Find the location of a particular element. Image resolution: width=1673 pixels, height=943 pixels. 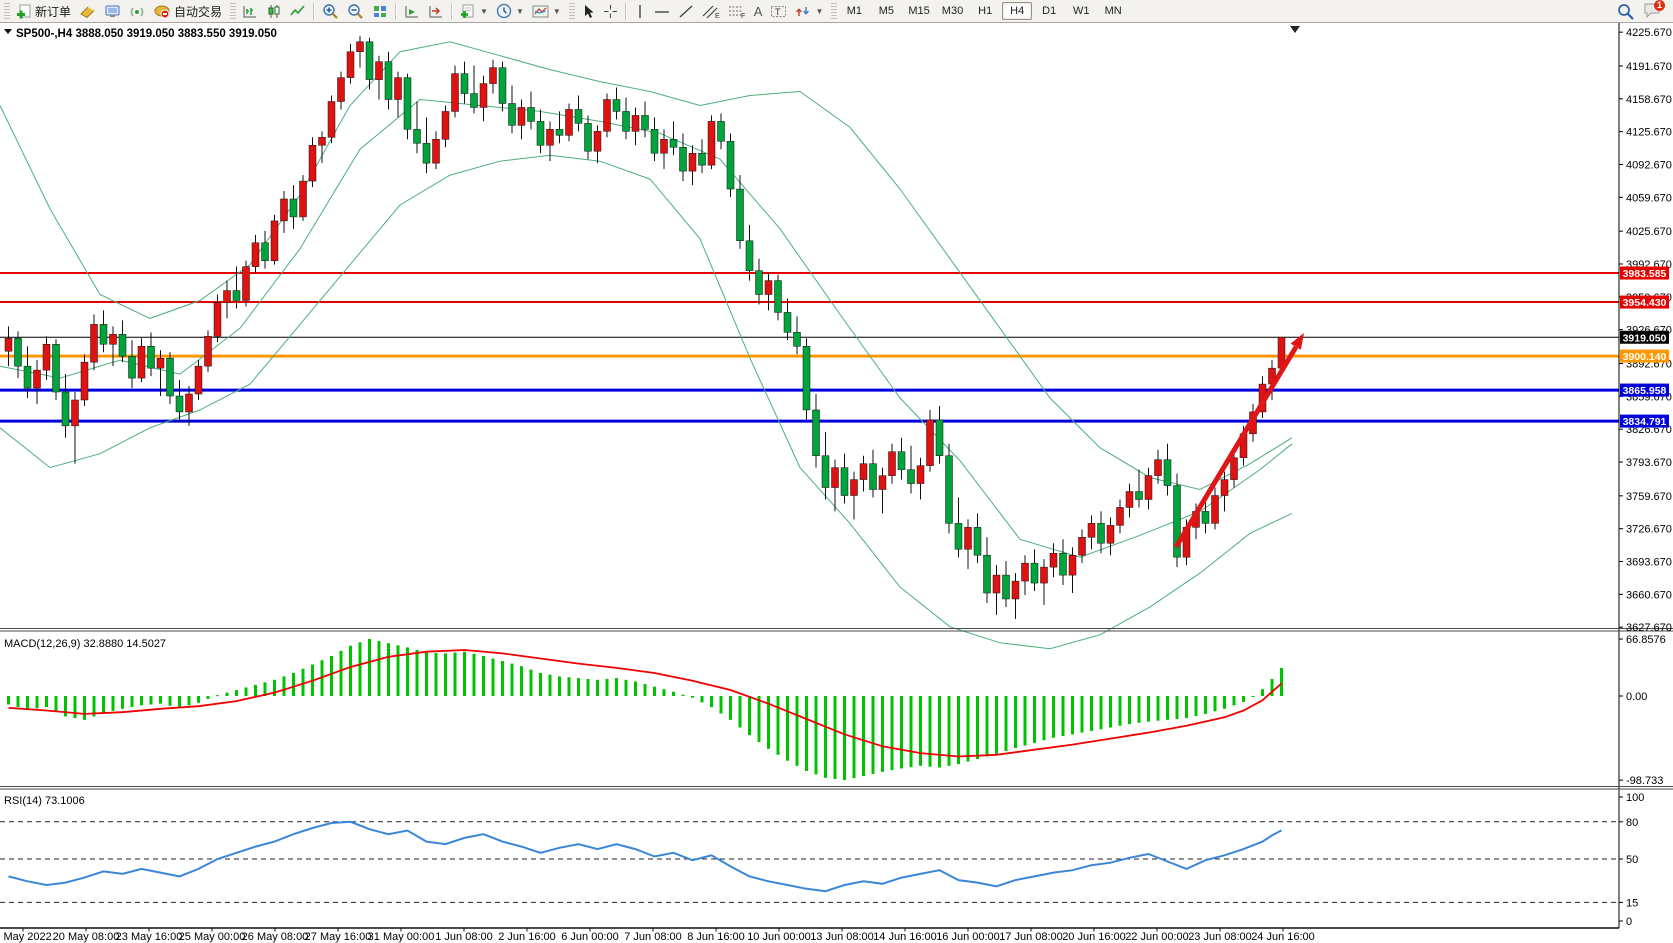

vertical-line-tool-button is located at coordinates (640, 11).